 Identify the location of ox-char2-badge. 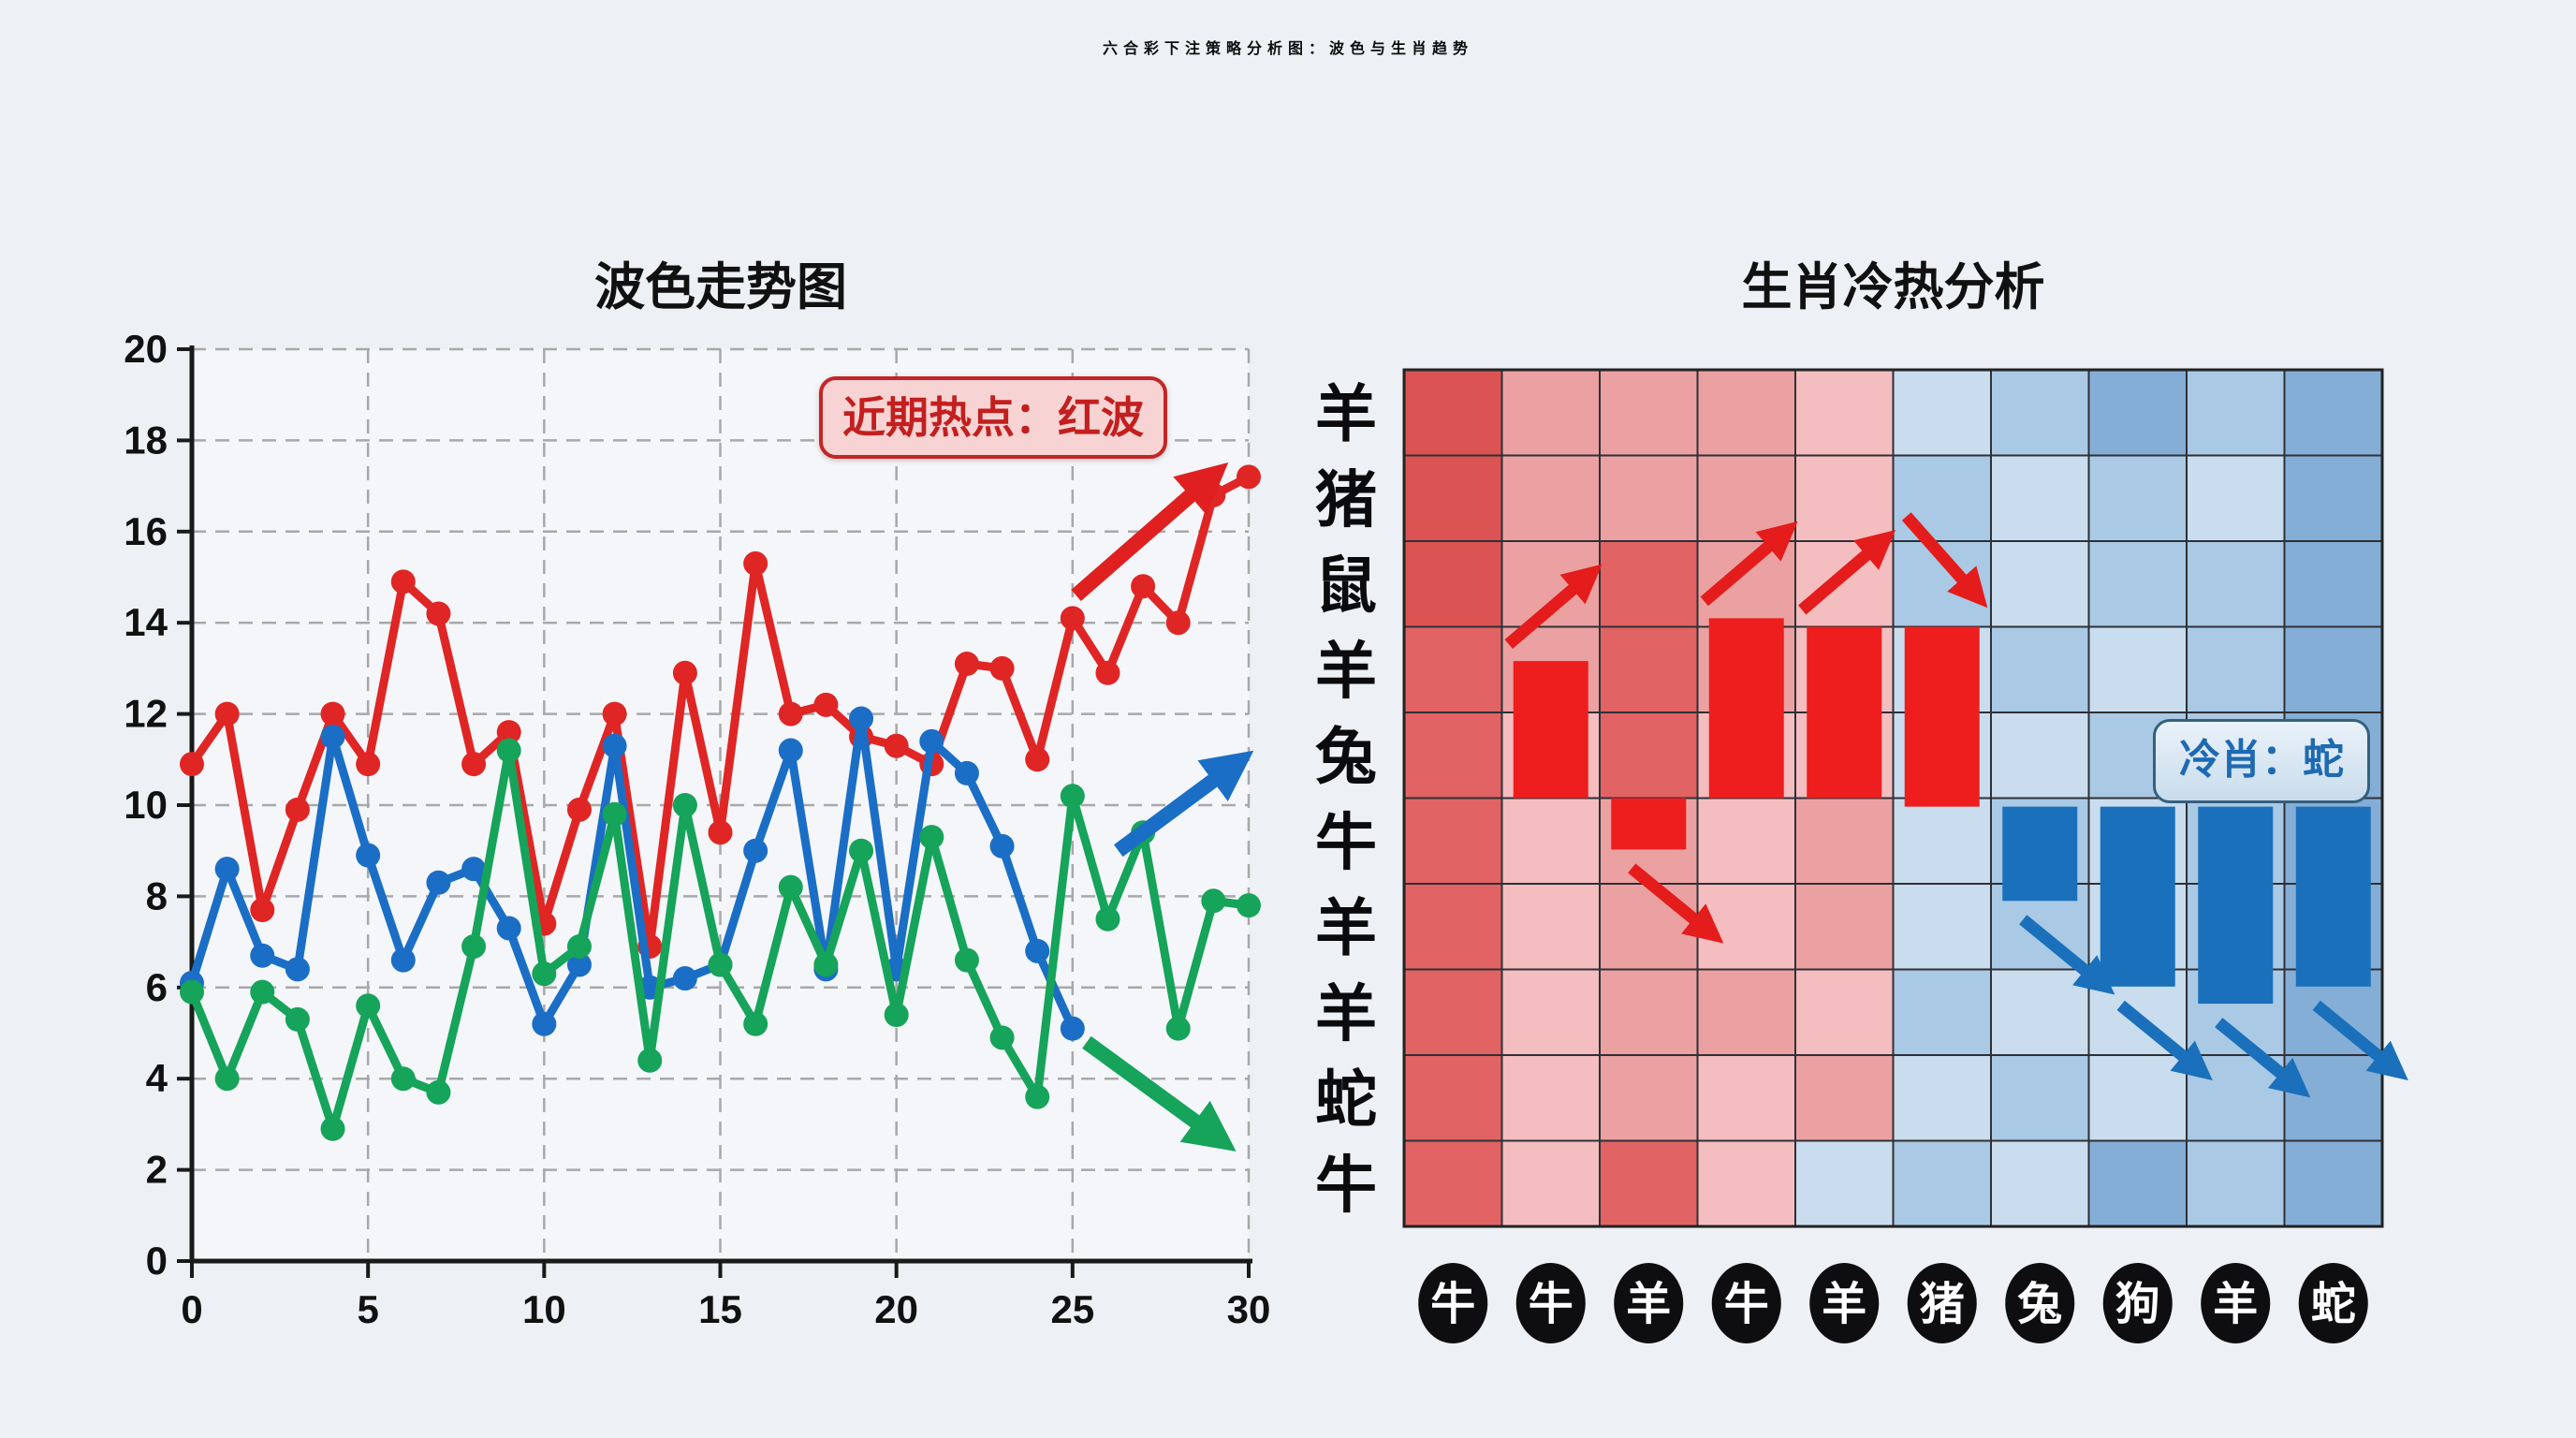
(1746, 1303).